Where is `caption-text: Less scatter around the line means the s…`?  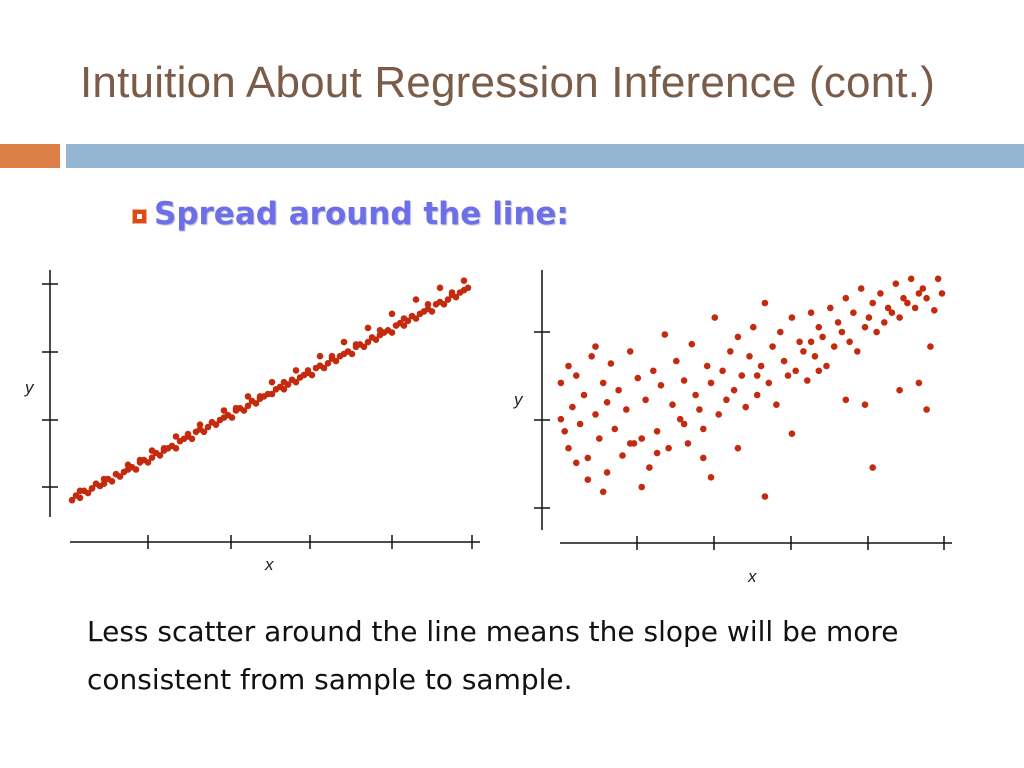 caption-text: Less scatter around the line means the s… is located at coordinates (493, 655).